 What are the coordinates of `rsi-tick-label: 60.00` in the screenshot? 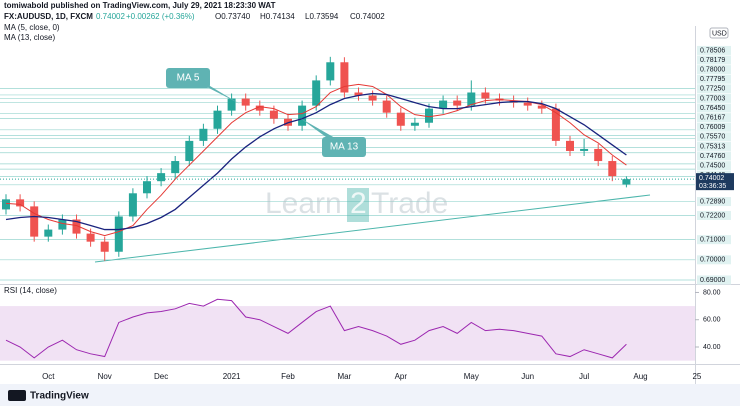 It's located at (712, 320).